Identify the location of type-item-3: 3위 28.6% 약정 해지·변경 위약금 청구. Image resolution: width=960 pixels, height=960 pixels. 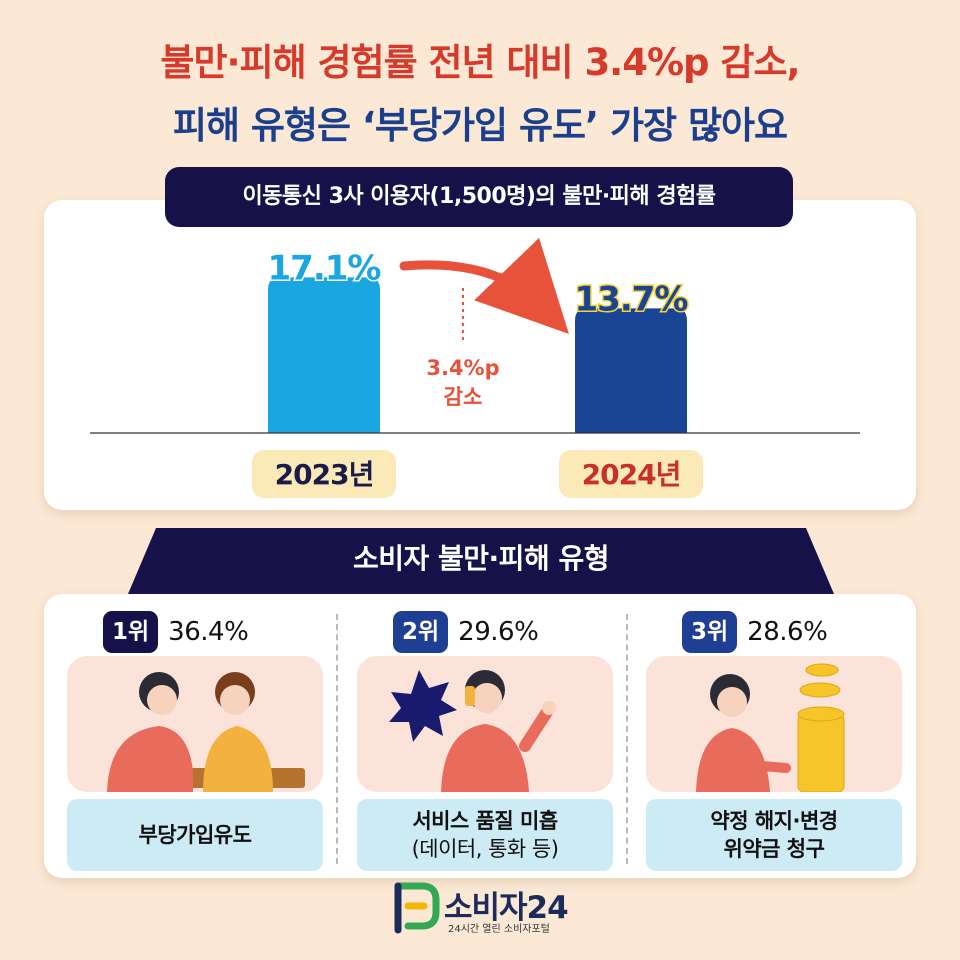
(774, 736).